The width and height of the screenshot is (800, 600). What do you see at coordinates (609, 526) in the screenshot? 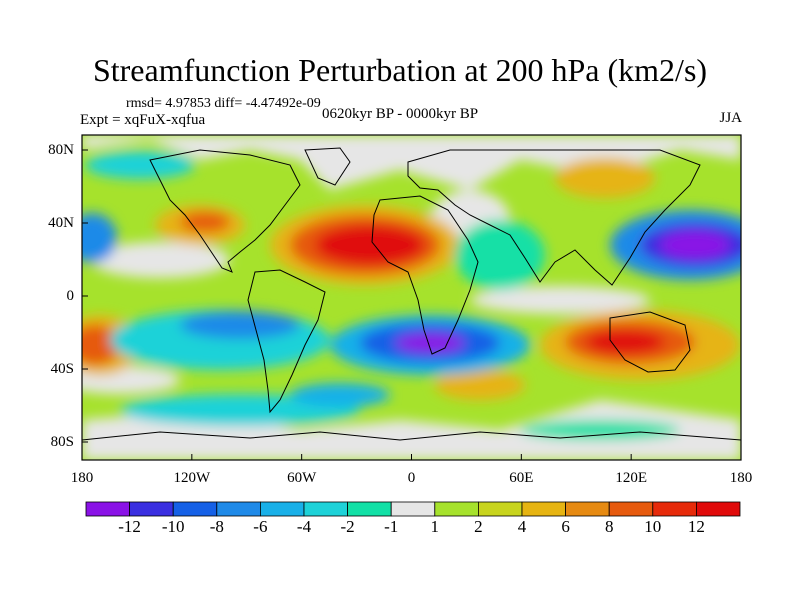
I see `colorbar-label: 8` at bounding box center [609, 526].